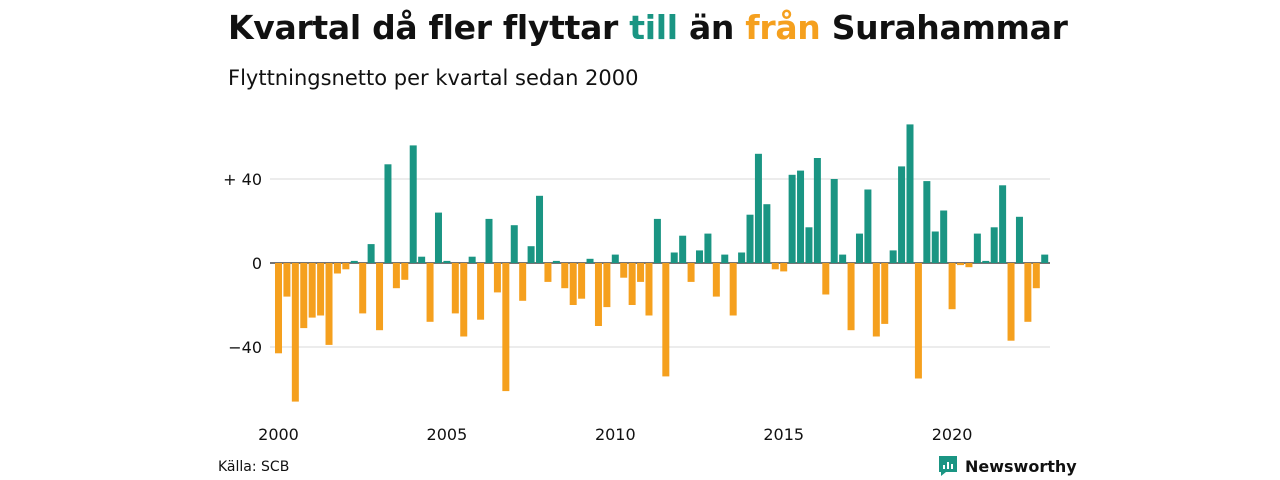 This screenshot has height=480, width=1280. Describe the element at coordinates (242, 263) in the screenshot. I see `y-axis: + 40 0 −40` at that location.